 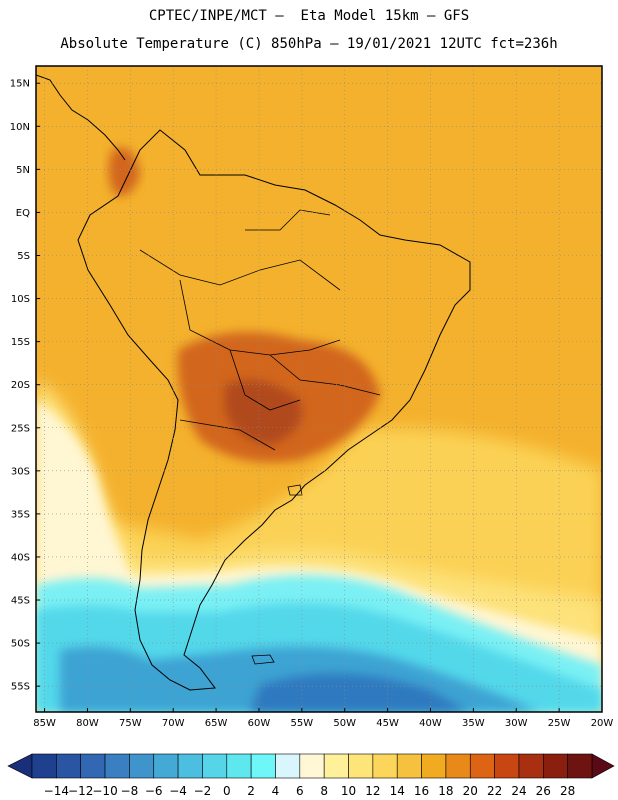 What do you see at coordinates (23, 170) in the screenshot?
I see `lat-label: 5N` at bounding box center [23, 170].